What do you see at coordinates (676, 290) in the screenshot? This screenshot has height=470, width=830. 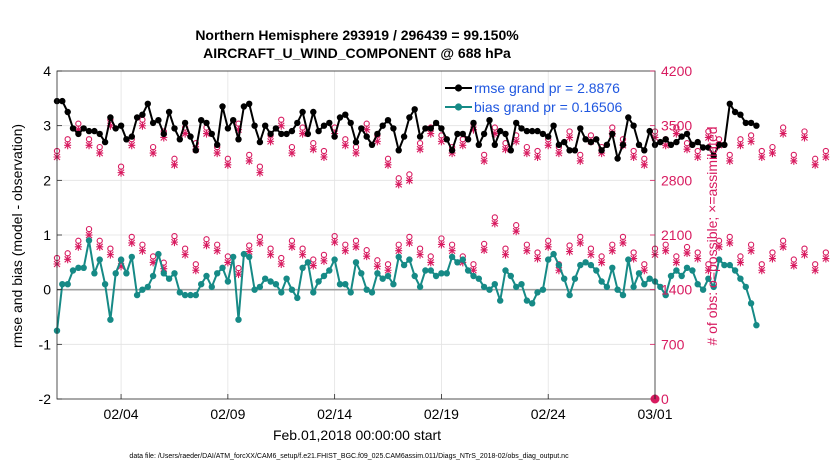 I see `y-right-tick-label: 1400` at bounding box center [676, 290].